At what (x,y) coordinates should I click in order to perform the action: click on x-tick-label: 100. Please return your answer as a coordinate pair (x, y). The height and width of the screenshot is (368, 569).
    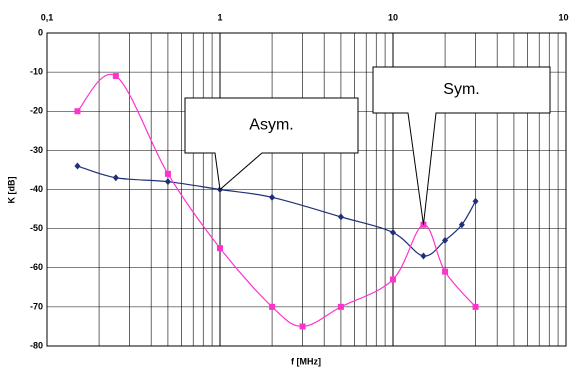
    Looking at the image, I should click on (563, 17).